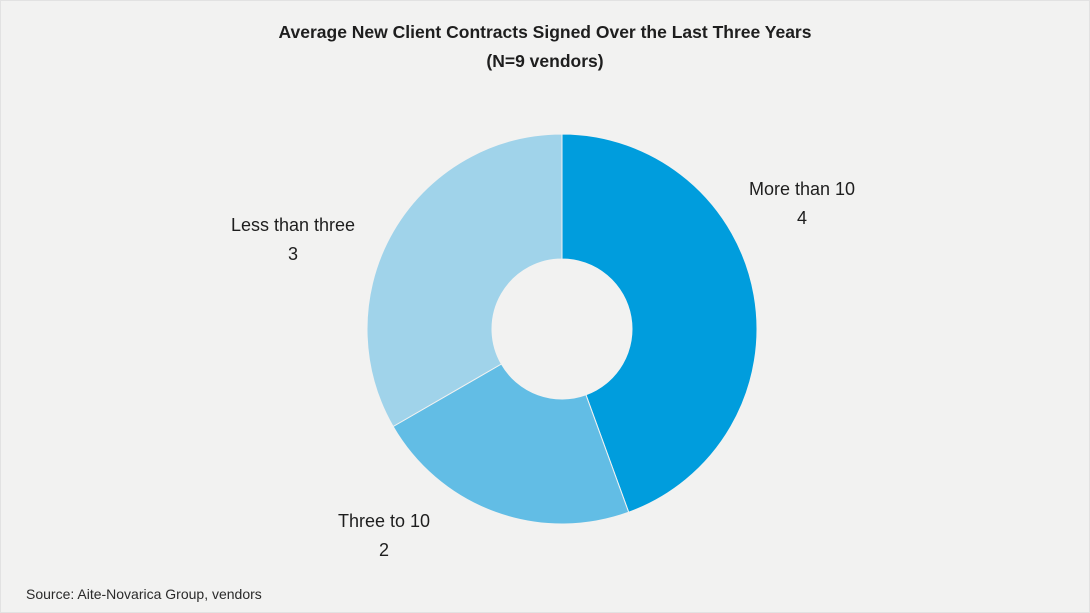 The width and height of the screenshot is (1090, 613). I want to click on slice-value-label: 3, so click(293, 254).